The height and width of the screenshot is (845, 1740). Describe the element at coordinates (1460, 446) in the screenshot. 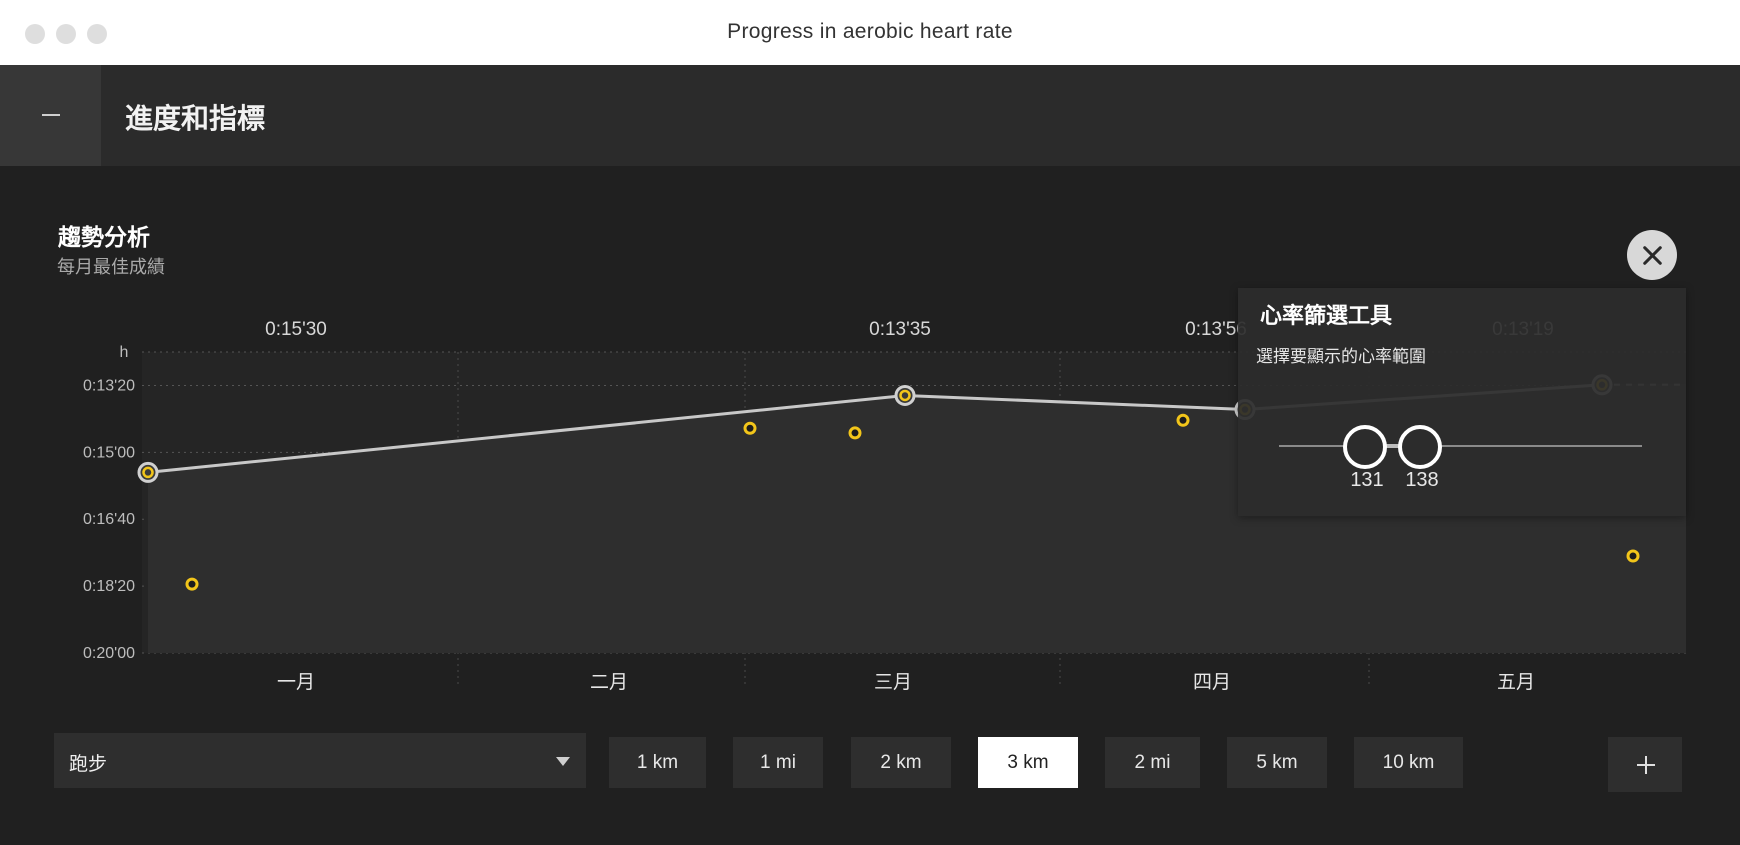

I see `hr-range-slider` at that location.